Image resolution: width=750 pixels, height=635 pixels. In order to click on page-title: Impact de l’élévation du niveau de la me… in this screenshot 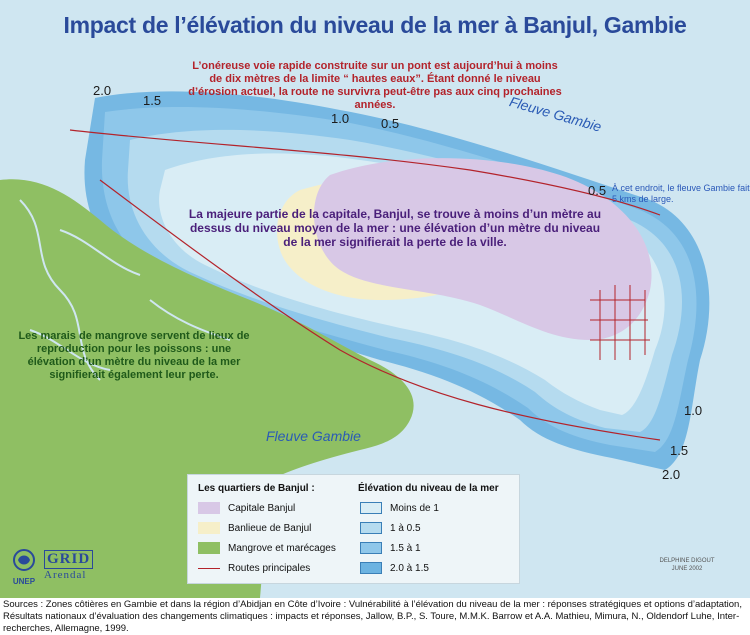, I will do `click(375, 25)`.